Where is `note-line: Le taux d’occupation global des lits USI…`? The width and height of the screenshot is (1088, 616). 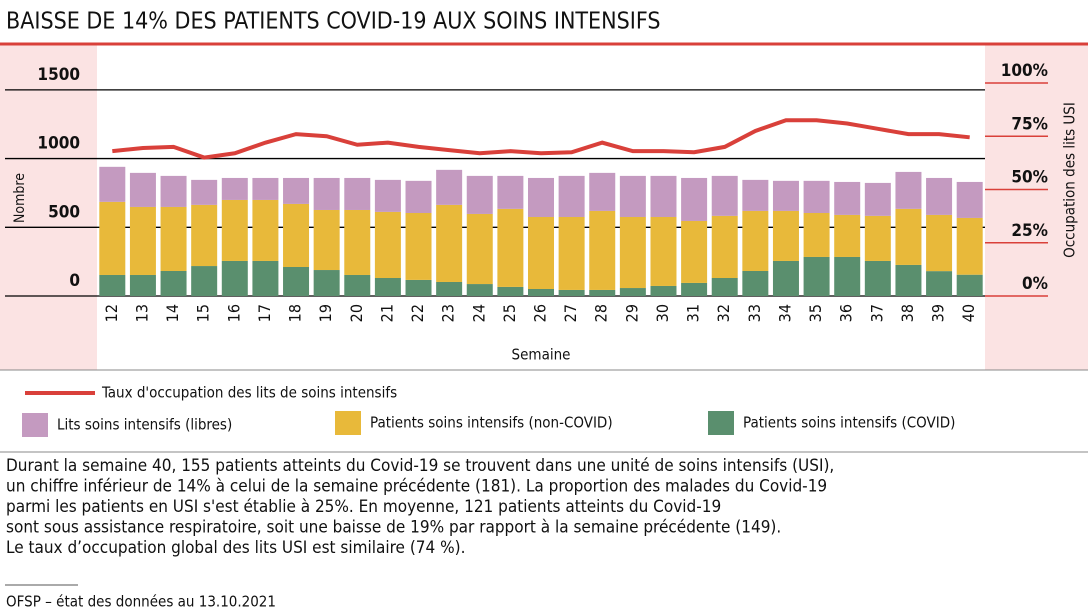 note-line: Le taux d’occupation global des lits USI… is located at coordinates (235, 548).